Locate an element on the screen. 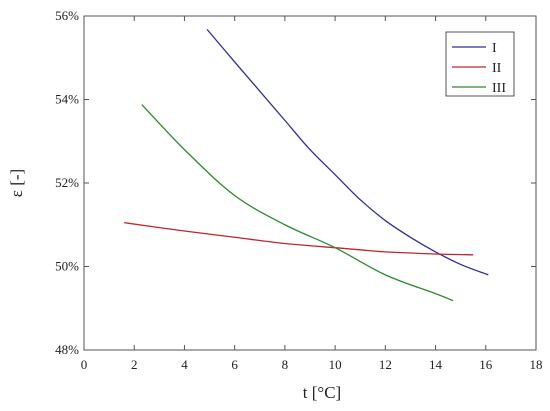  legend-box is located at coordinates (480, 64).